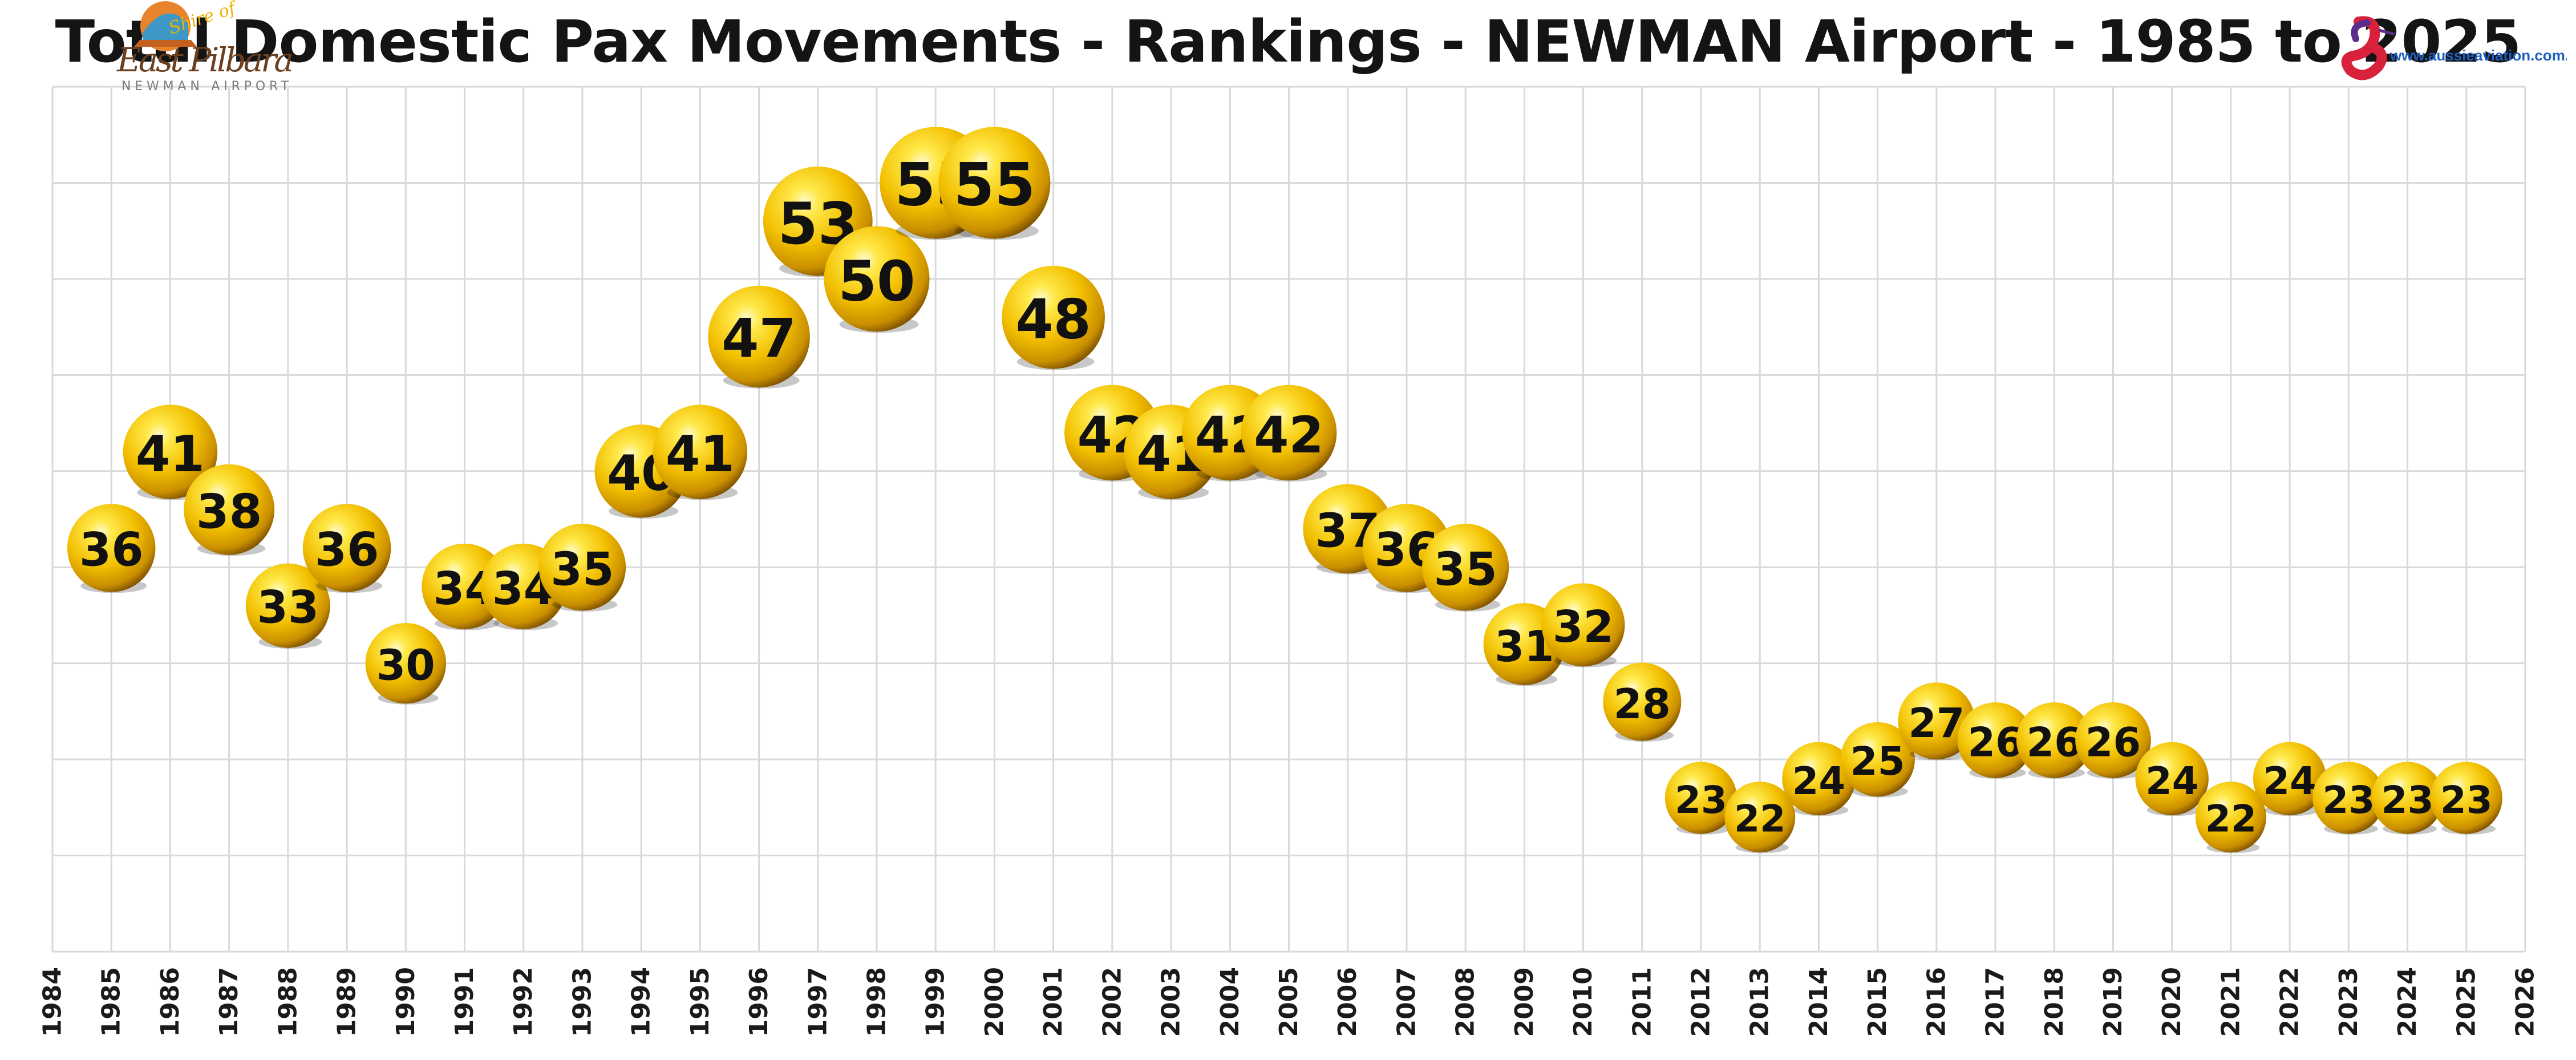 The width and height of the screenshot is (2576, 1060). Describe the element at coordinates (170, 1002) in the screenshot. I see `x-tick-label: 1986` at that location.